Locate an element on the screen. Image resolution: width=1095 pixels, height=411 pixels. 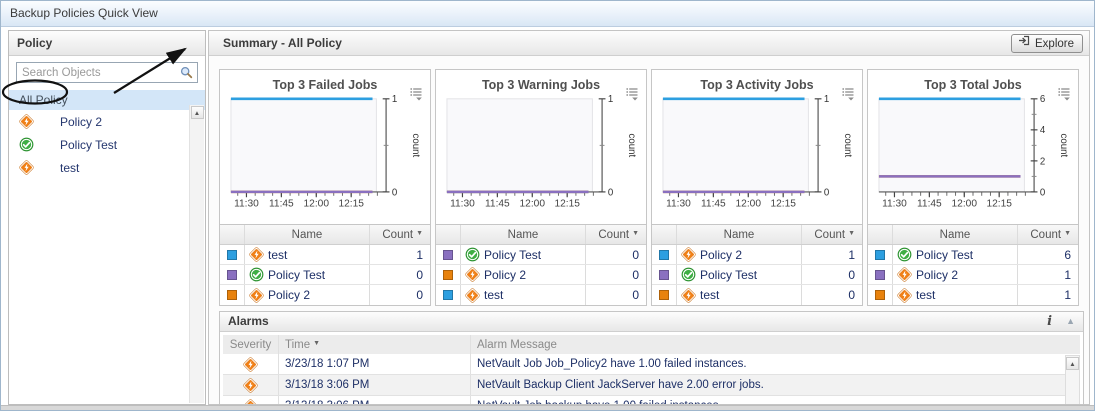
sidebar-policy-item: Policy Test is located at coordinates (107, 144).